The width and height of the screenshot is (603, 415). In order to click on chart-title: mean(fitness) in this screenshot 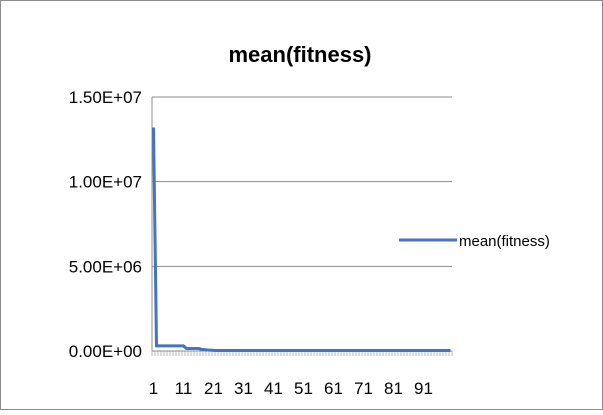, I will do `click(299, 54)`.